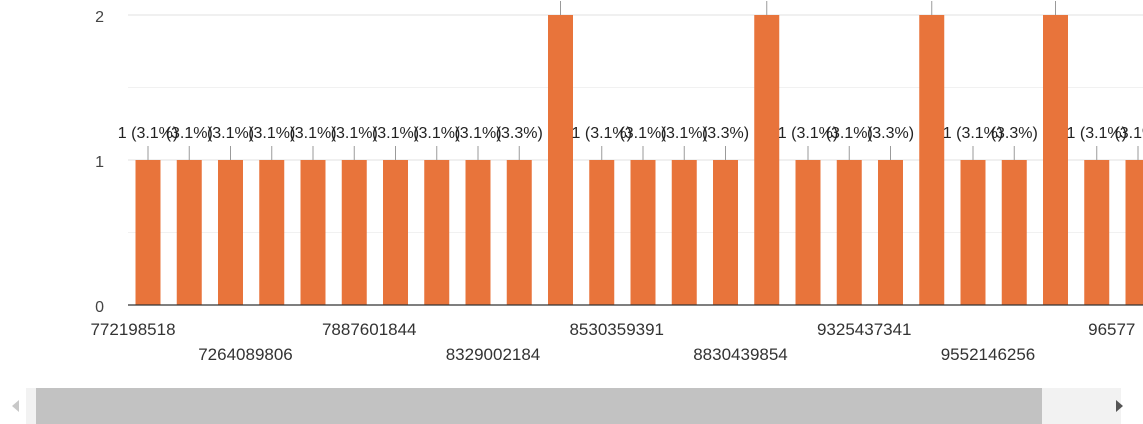 The image size is (1143, 424). What do you see at coordinates (99, 17) in the screenshot?
I see `y-tick-label: 2` at bounding box center [99, 17].